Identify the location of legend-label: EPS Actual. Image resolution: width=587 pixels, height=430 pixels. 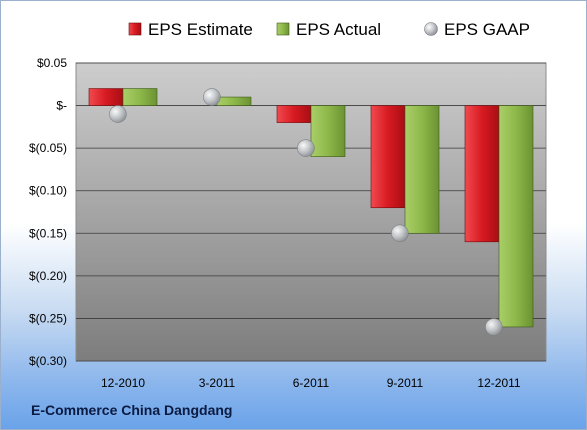
(338, 29).